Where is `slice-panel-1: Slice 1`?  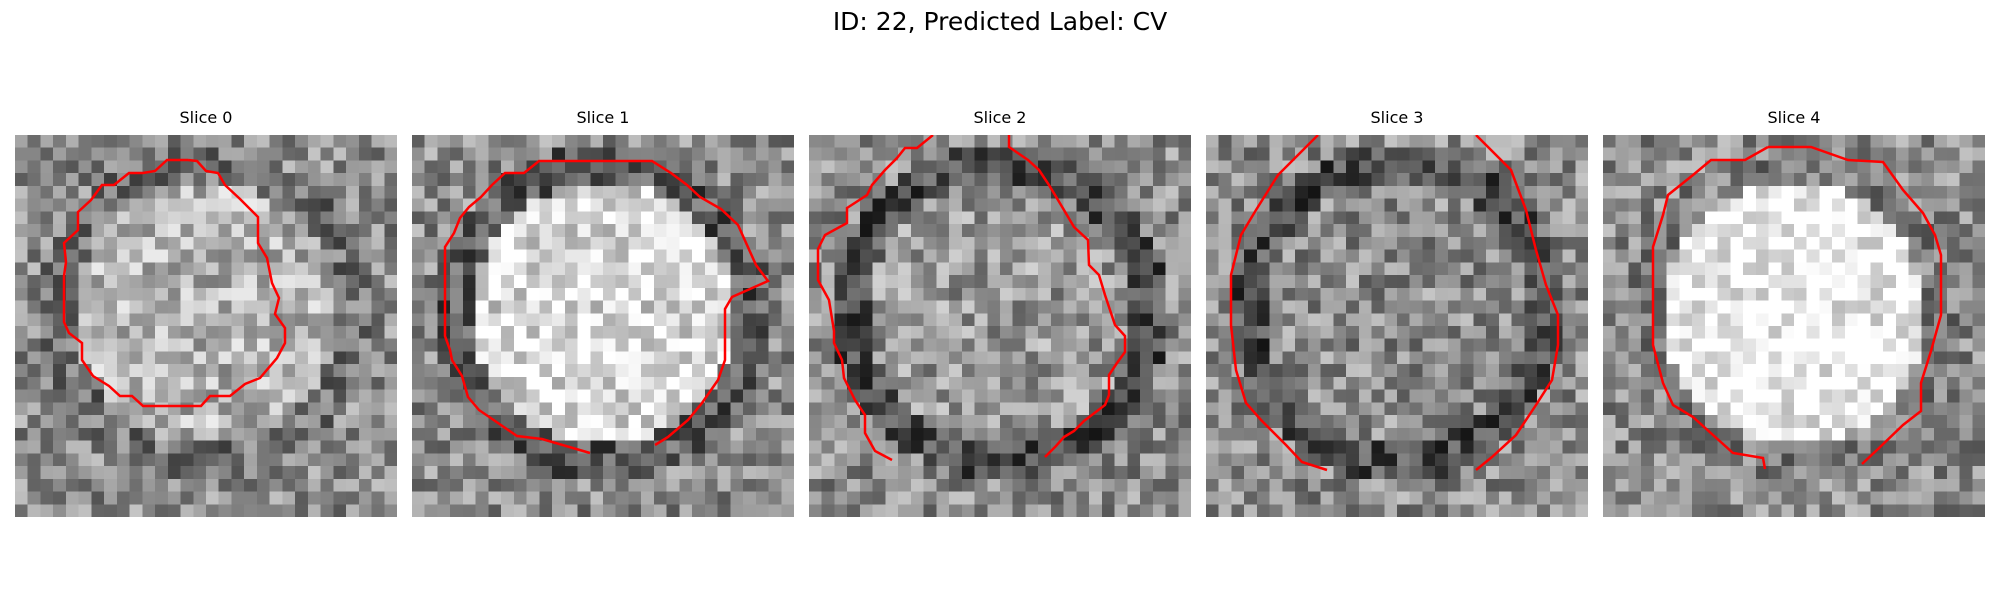 slice-panel-1: Slice 1 is located at coordinates (603, 312).